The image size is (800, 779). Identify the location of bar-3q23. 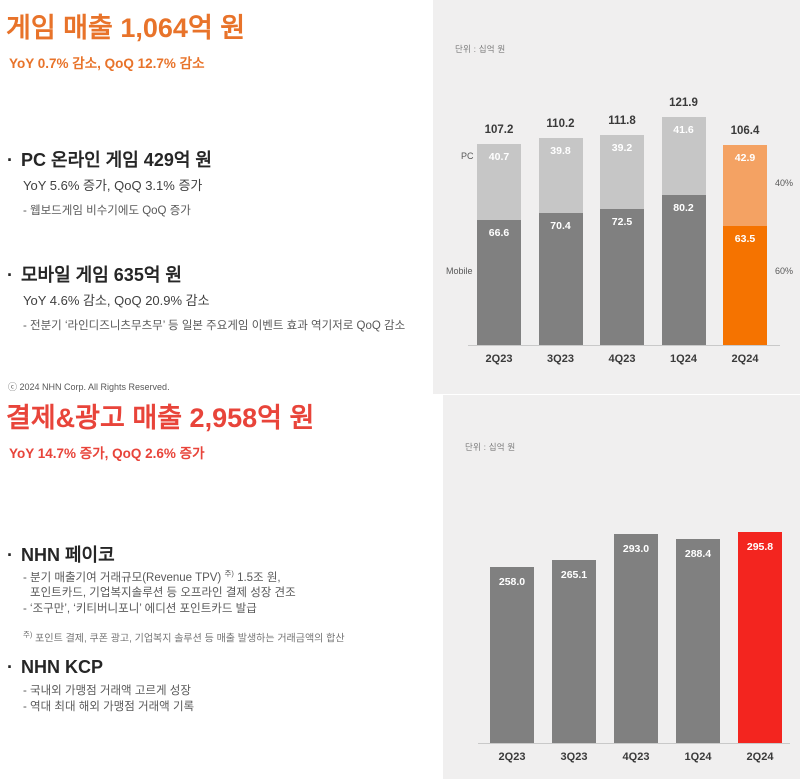
(574, 651).